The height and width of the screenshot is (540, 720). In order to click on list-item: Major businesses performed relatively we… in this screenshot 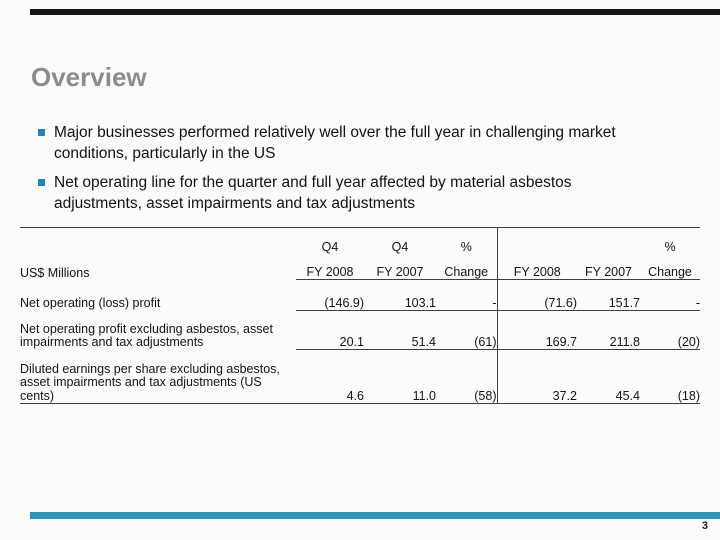, I will do `click(349, 143)`.